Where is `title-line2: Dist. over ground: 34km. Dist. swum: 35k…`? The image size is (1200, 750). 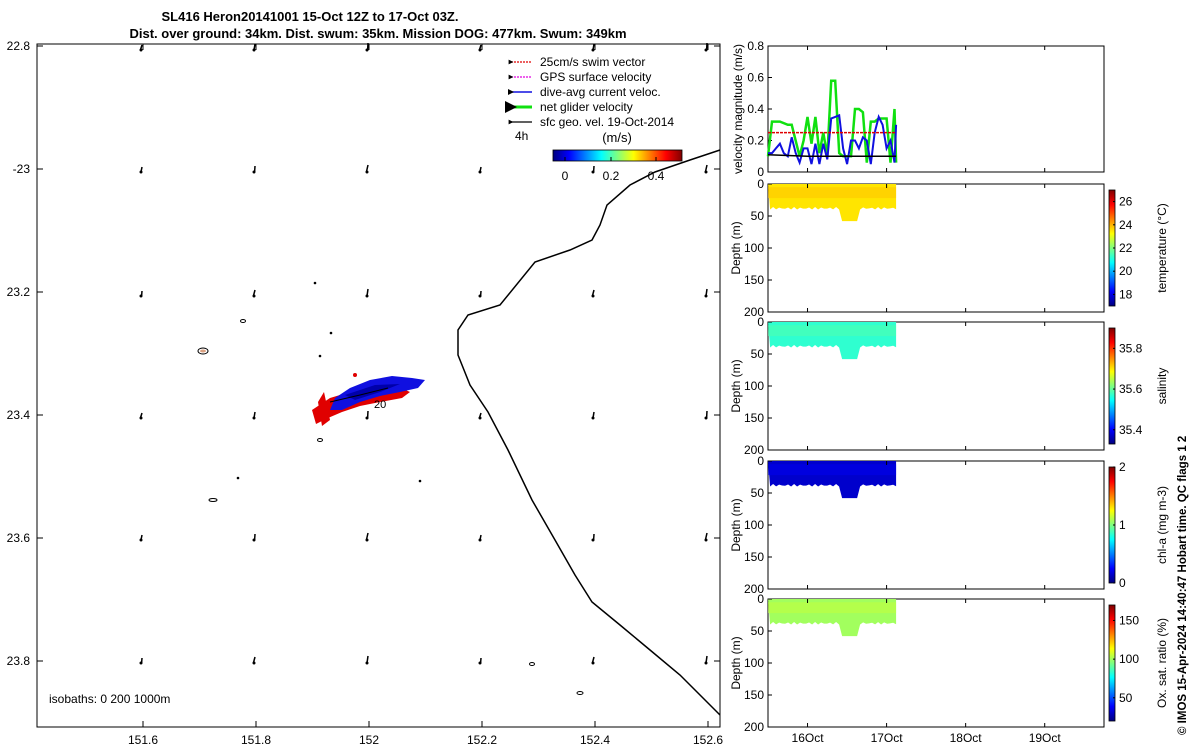
title-line2: Dist. over ground: 34km. Dist. swum: 35k… is located at coordinates (377, 33).